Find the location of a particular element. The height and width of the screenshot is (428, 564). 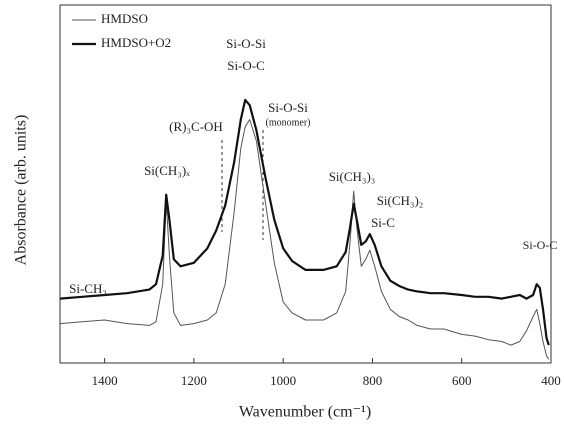

x-tick-label: 600 is located at coordinates (462, 380).